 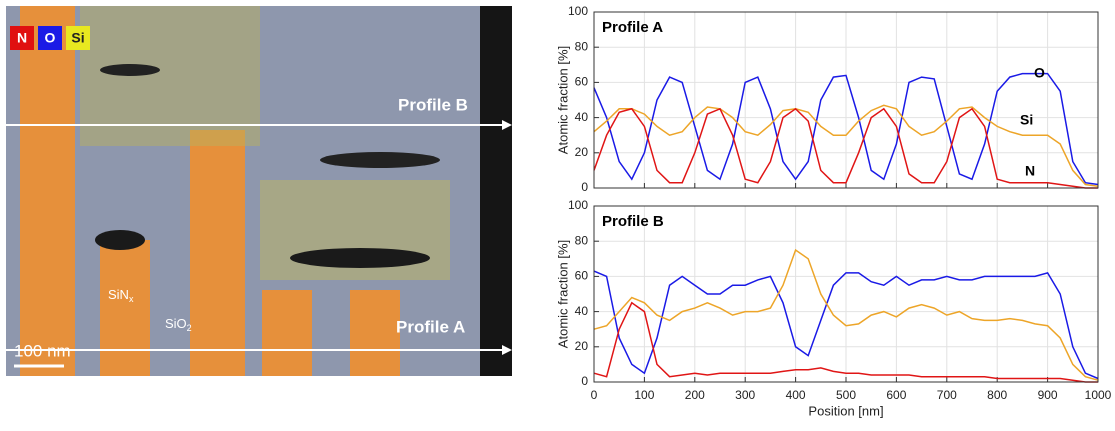 I want to click on series-label: N, so click(x=1030, y=171).